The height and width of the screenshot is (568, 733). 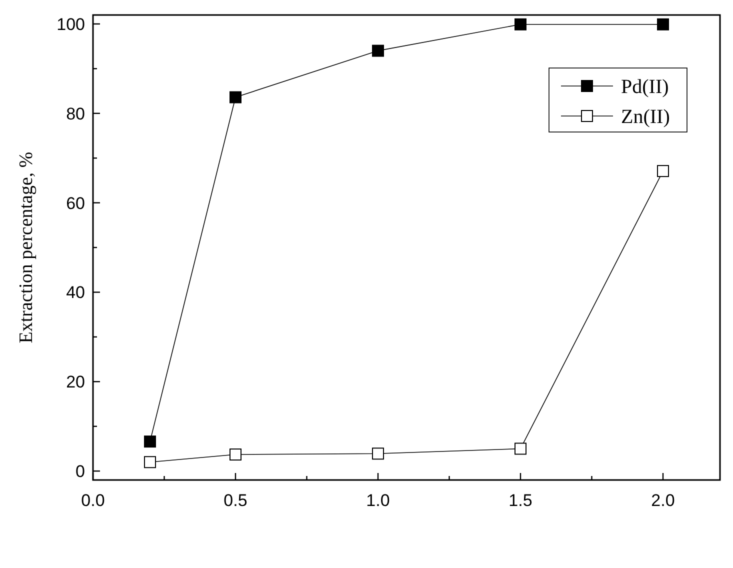 What do you see at coordinates (26, 248) in the screenshot?
I see `y-axis-title: Extraction percentage, %` at bounding box center [26, 248].